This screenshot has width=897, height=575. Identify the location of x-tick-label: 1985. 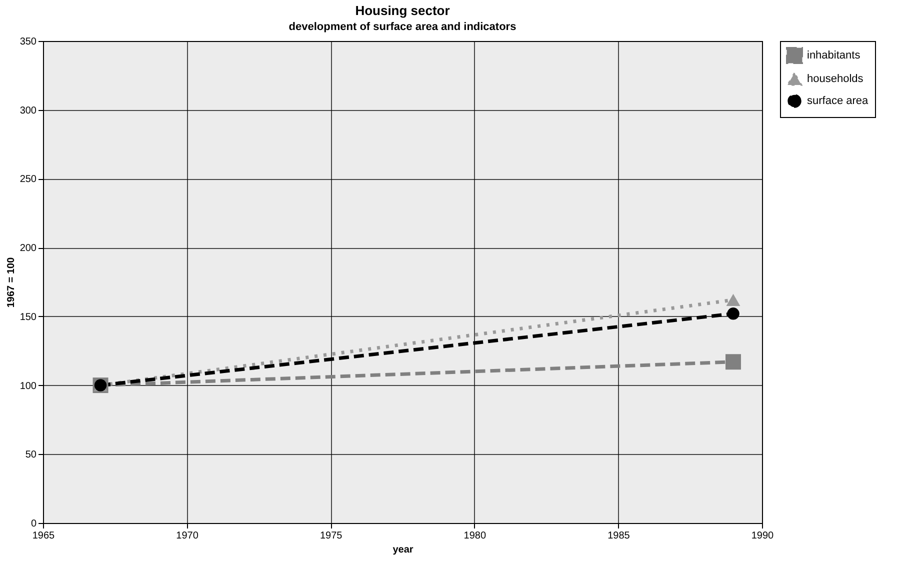
(619, 536).